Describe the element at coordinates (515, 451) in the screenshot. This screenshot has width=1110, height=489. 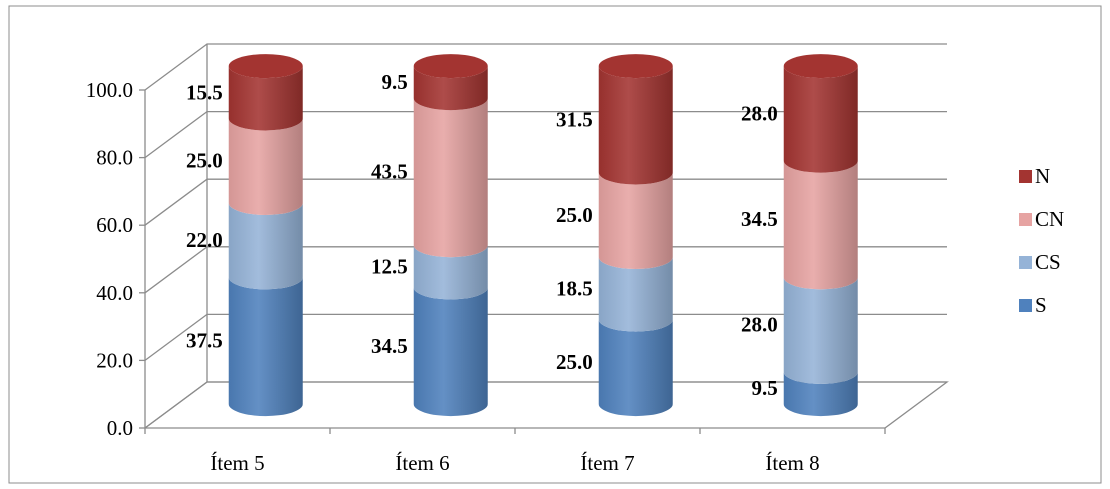
I see `x-axis: Ítem 5 Ítem 6 Ítem 7 Ítem 8` at that location.